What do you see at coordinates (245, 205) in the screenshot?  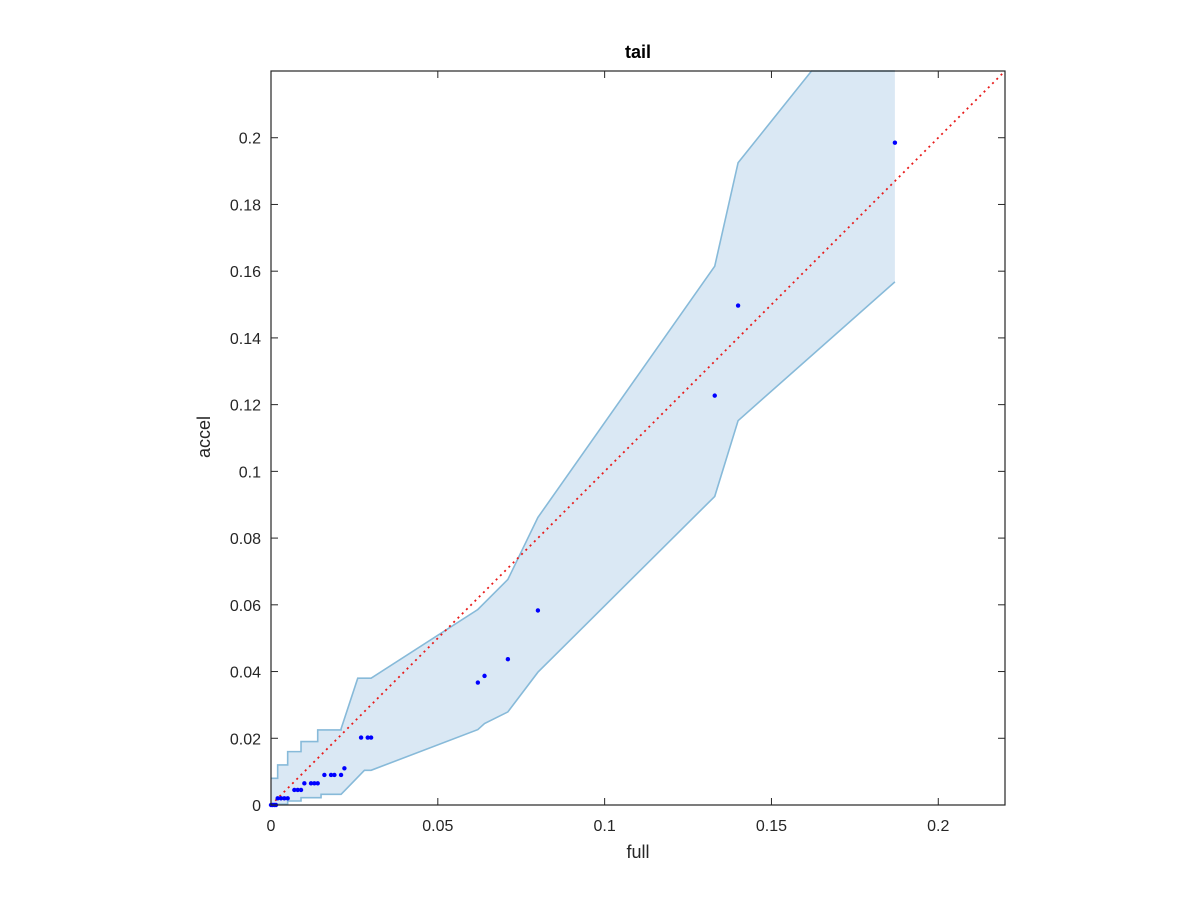 I see `y-tick-label: 0.18` at bounding box center [245, 205].